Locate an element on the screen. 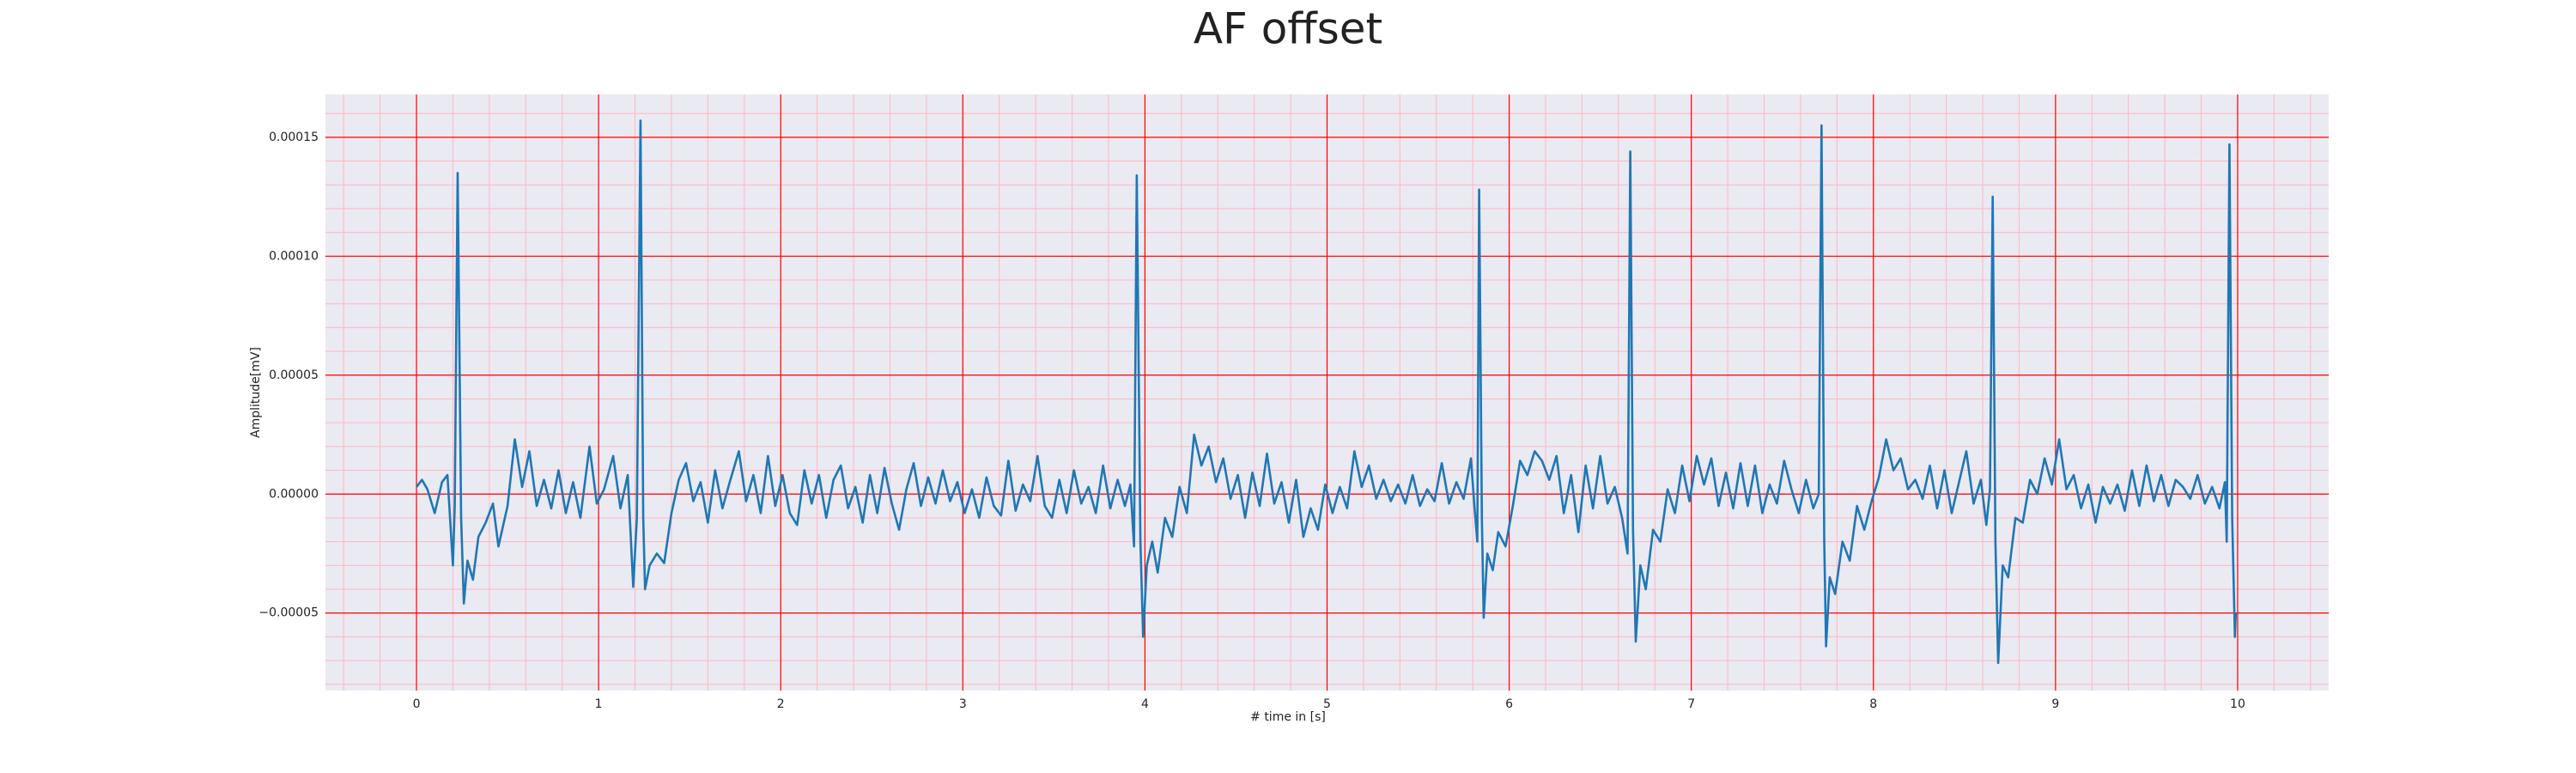 The height and width of the screenshot is (773, 2576). x-tick-label: 7 is located at coordinates (1691, 704).